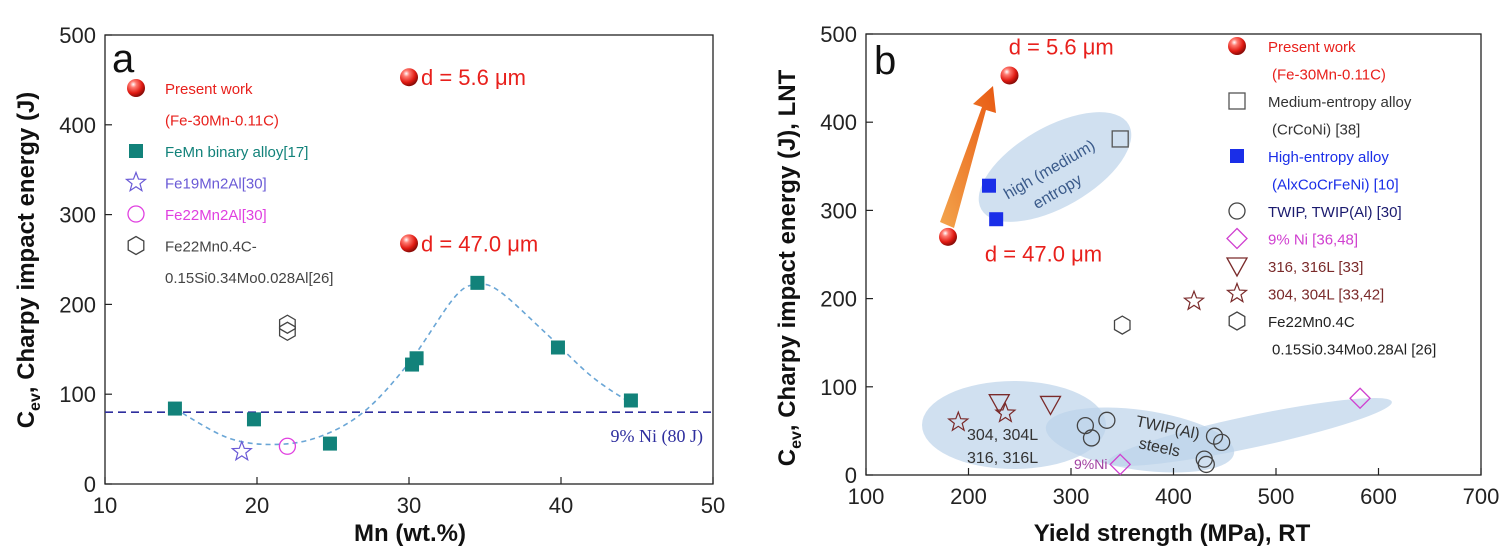 The image size is (1499, 556). What do you see at coordinates (1014, 425) in the screenshot?
I see `region-stainless` at bounding box center [1014, 425].